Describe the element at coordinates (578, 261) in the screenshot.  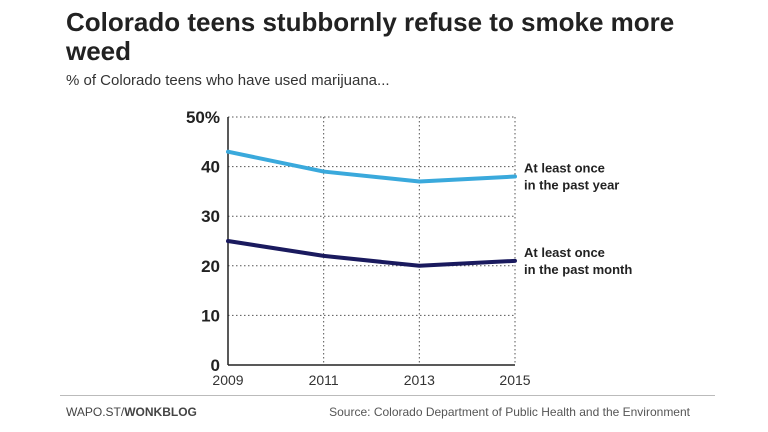
I see `series-label: At least once in the past month` at that location.